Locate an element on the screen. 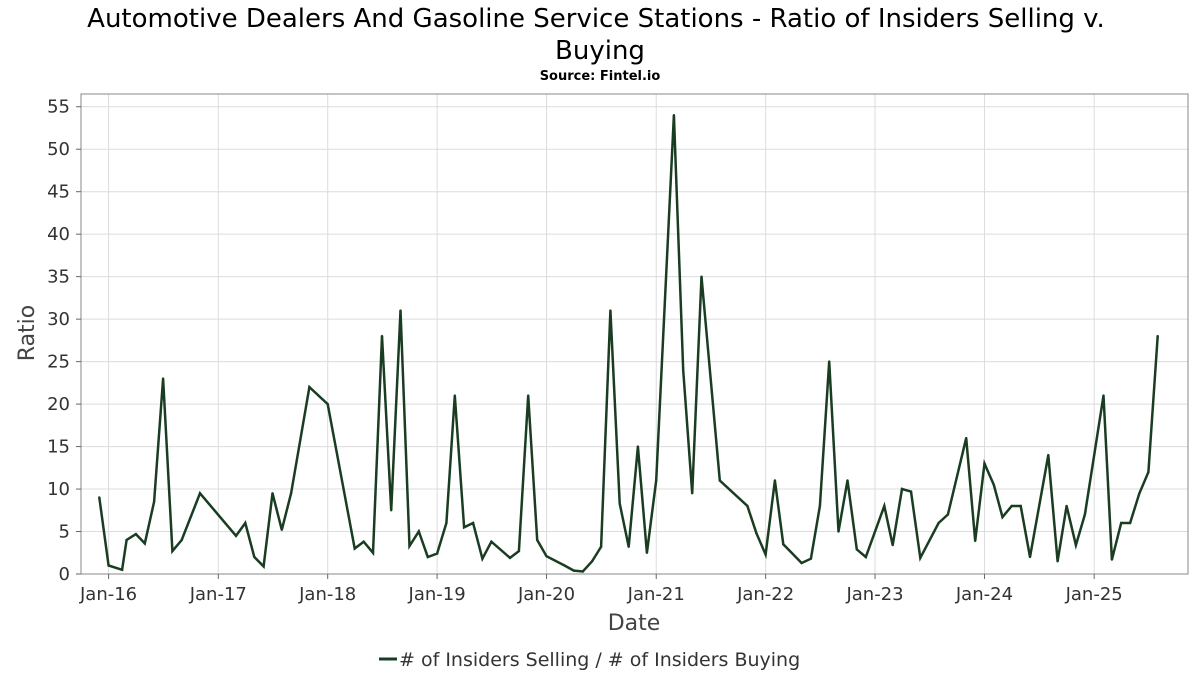 The width and height of the screenshot is (1200, 675). y-tick-label: 40 is located at coordinates (58, 234).